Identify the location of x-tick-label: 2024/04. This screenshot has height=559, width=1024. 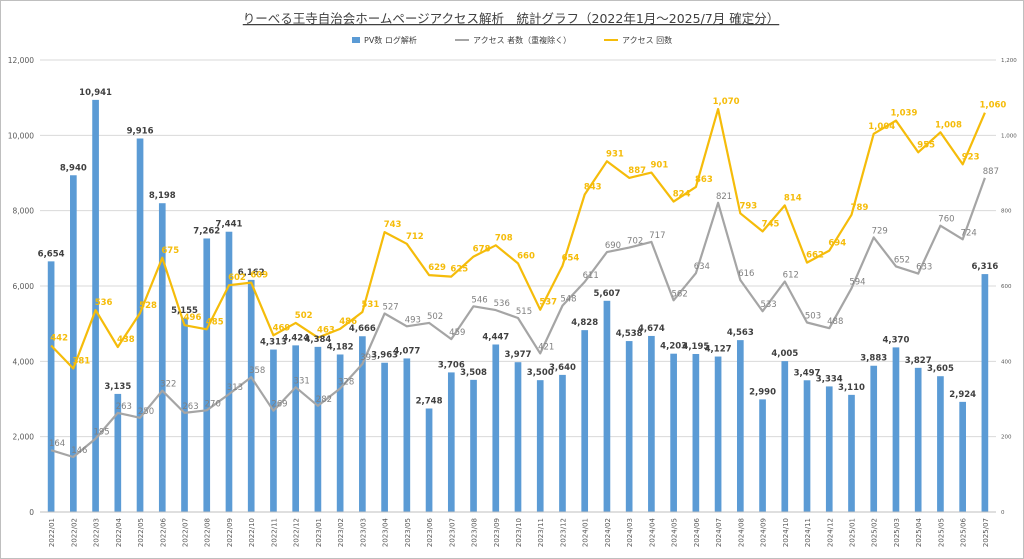
(652, 532).